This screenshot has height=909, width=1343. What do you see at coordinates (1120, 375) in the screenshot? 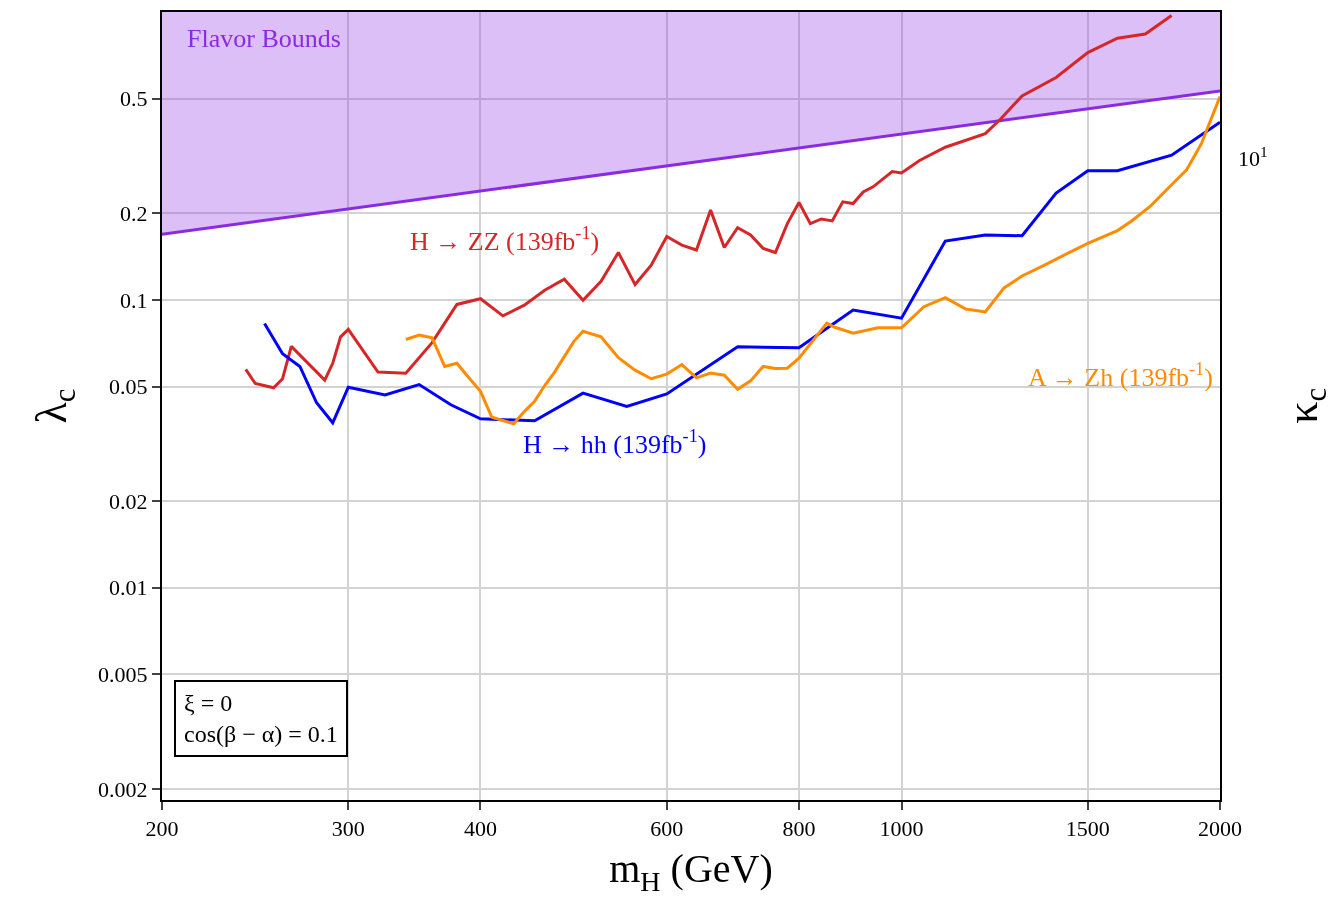
I see `text: A → Zh (139fb$^{-1}$)` at bounding box center [1120, 375].